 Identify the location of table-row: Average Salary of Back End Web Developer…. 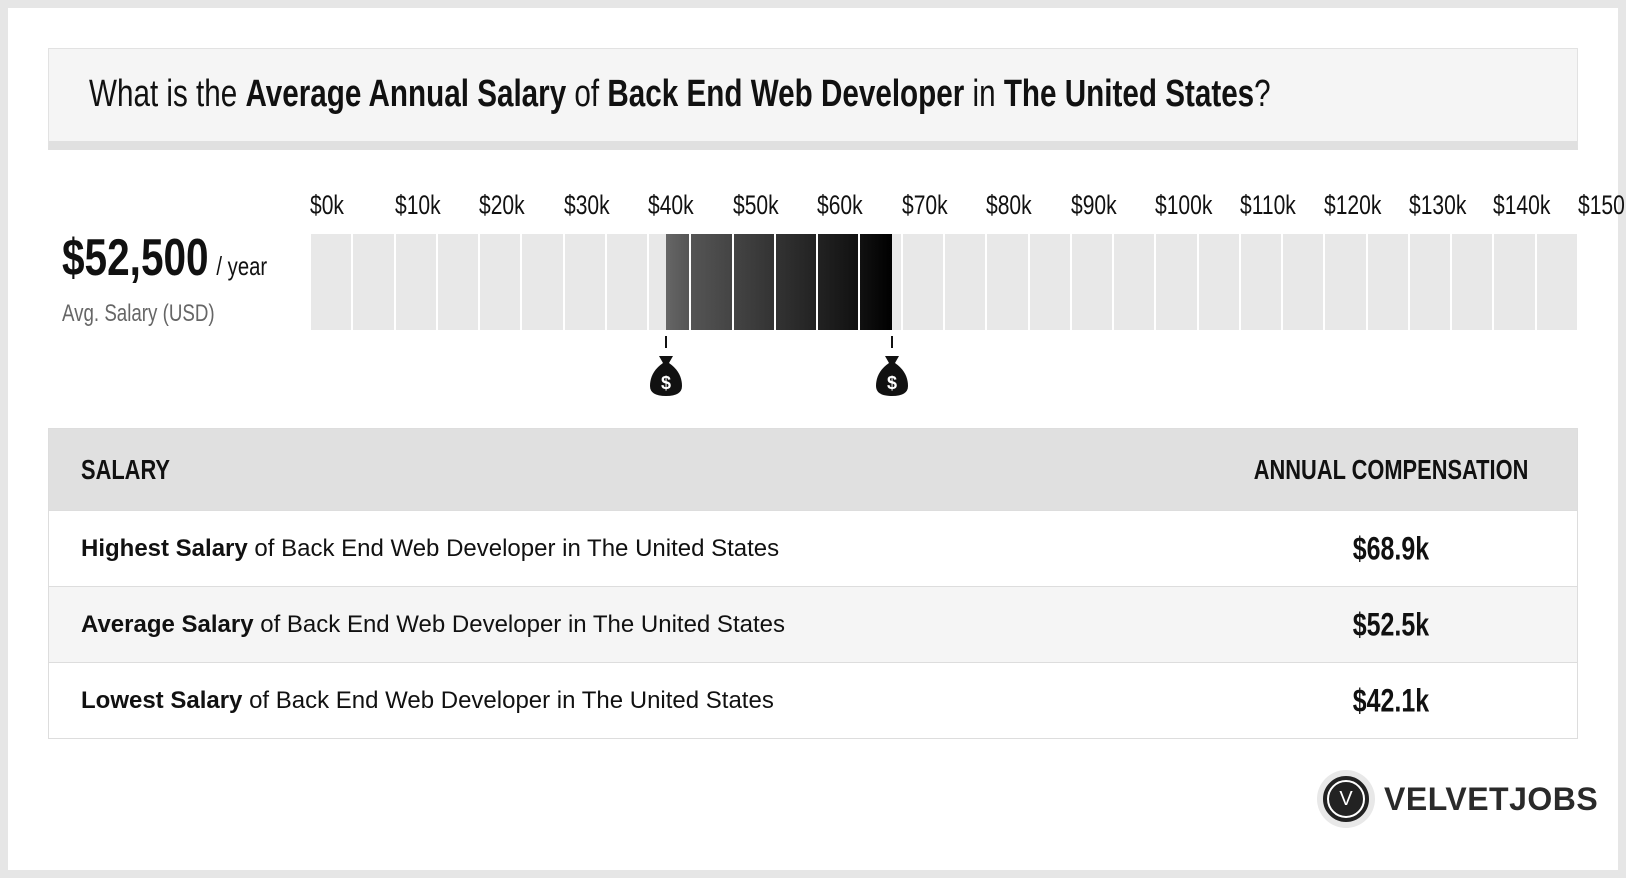
(813, 624).